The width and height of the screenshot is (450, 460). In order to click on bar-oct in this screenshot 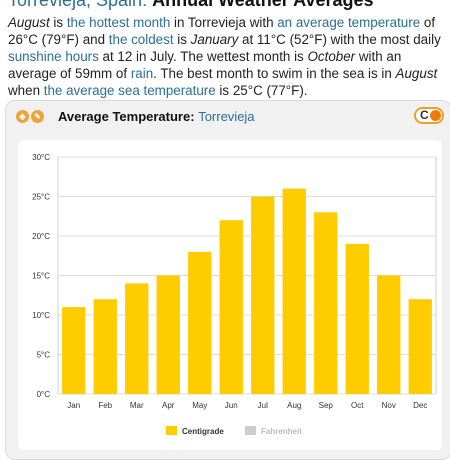, I will do `click(357, 318)`.